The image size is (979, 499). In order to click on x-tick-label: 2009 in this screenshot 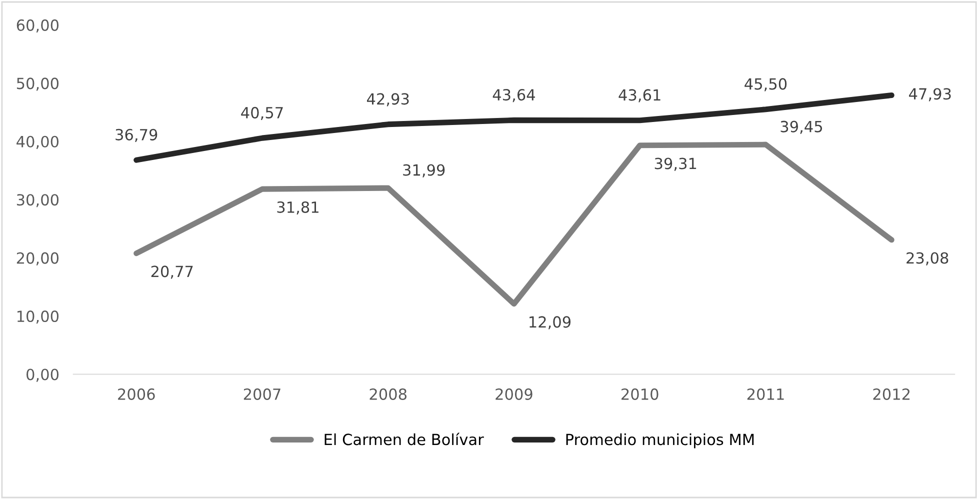, I will do `click(514, 394)`.